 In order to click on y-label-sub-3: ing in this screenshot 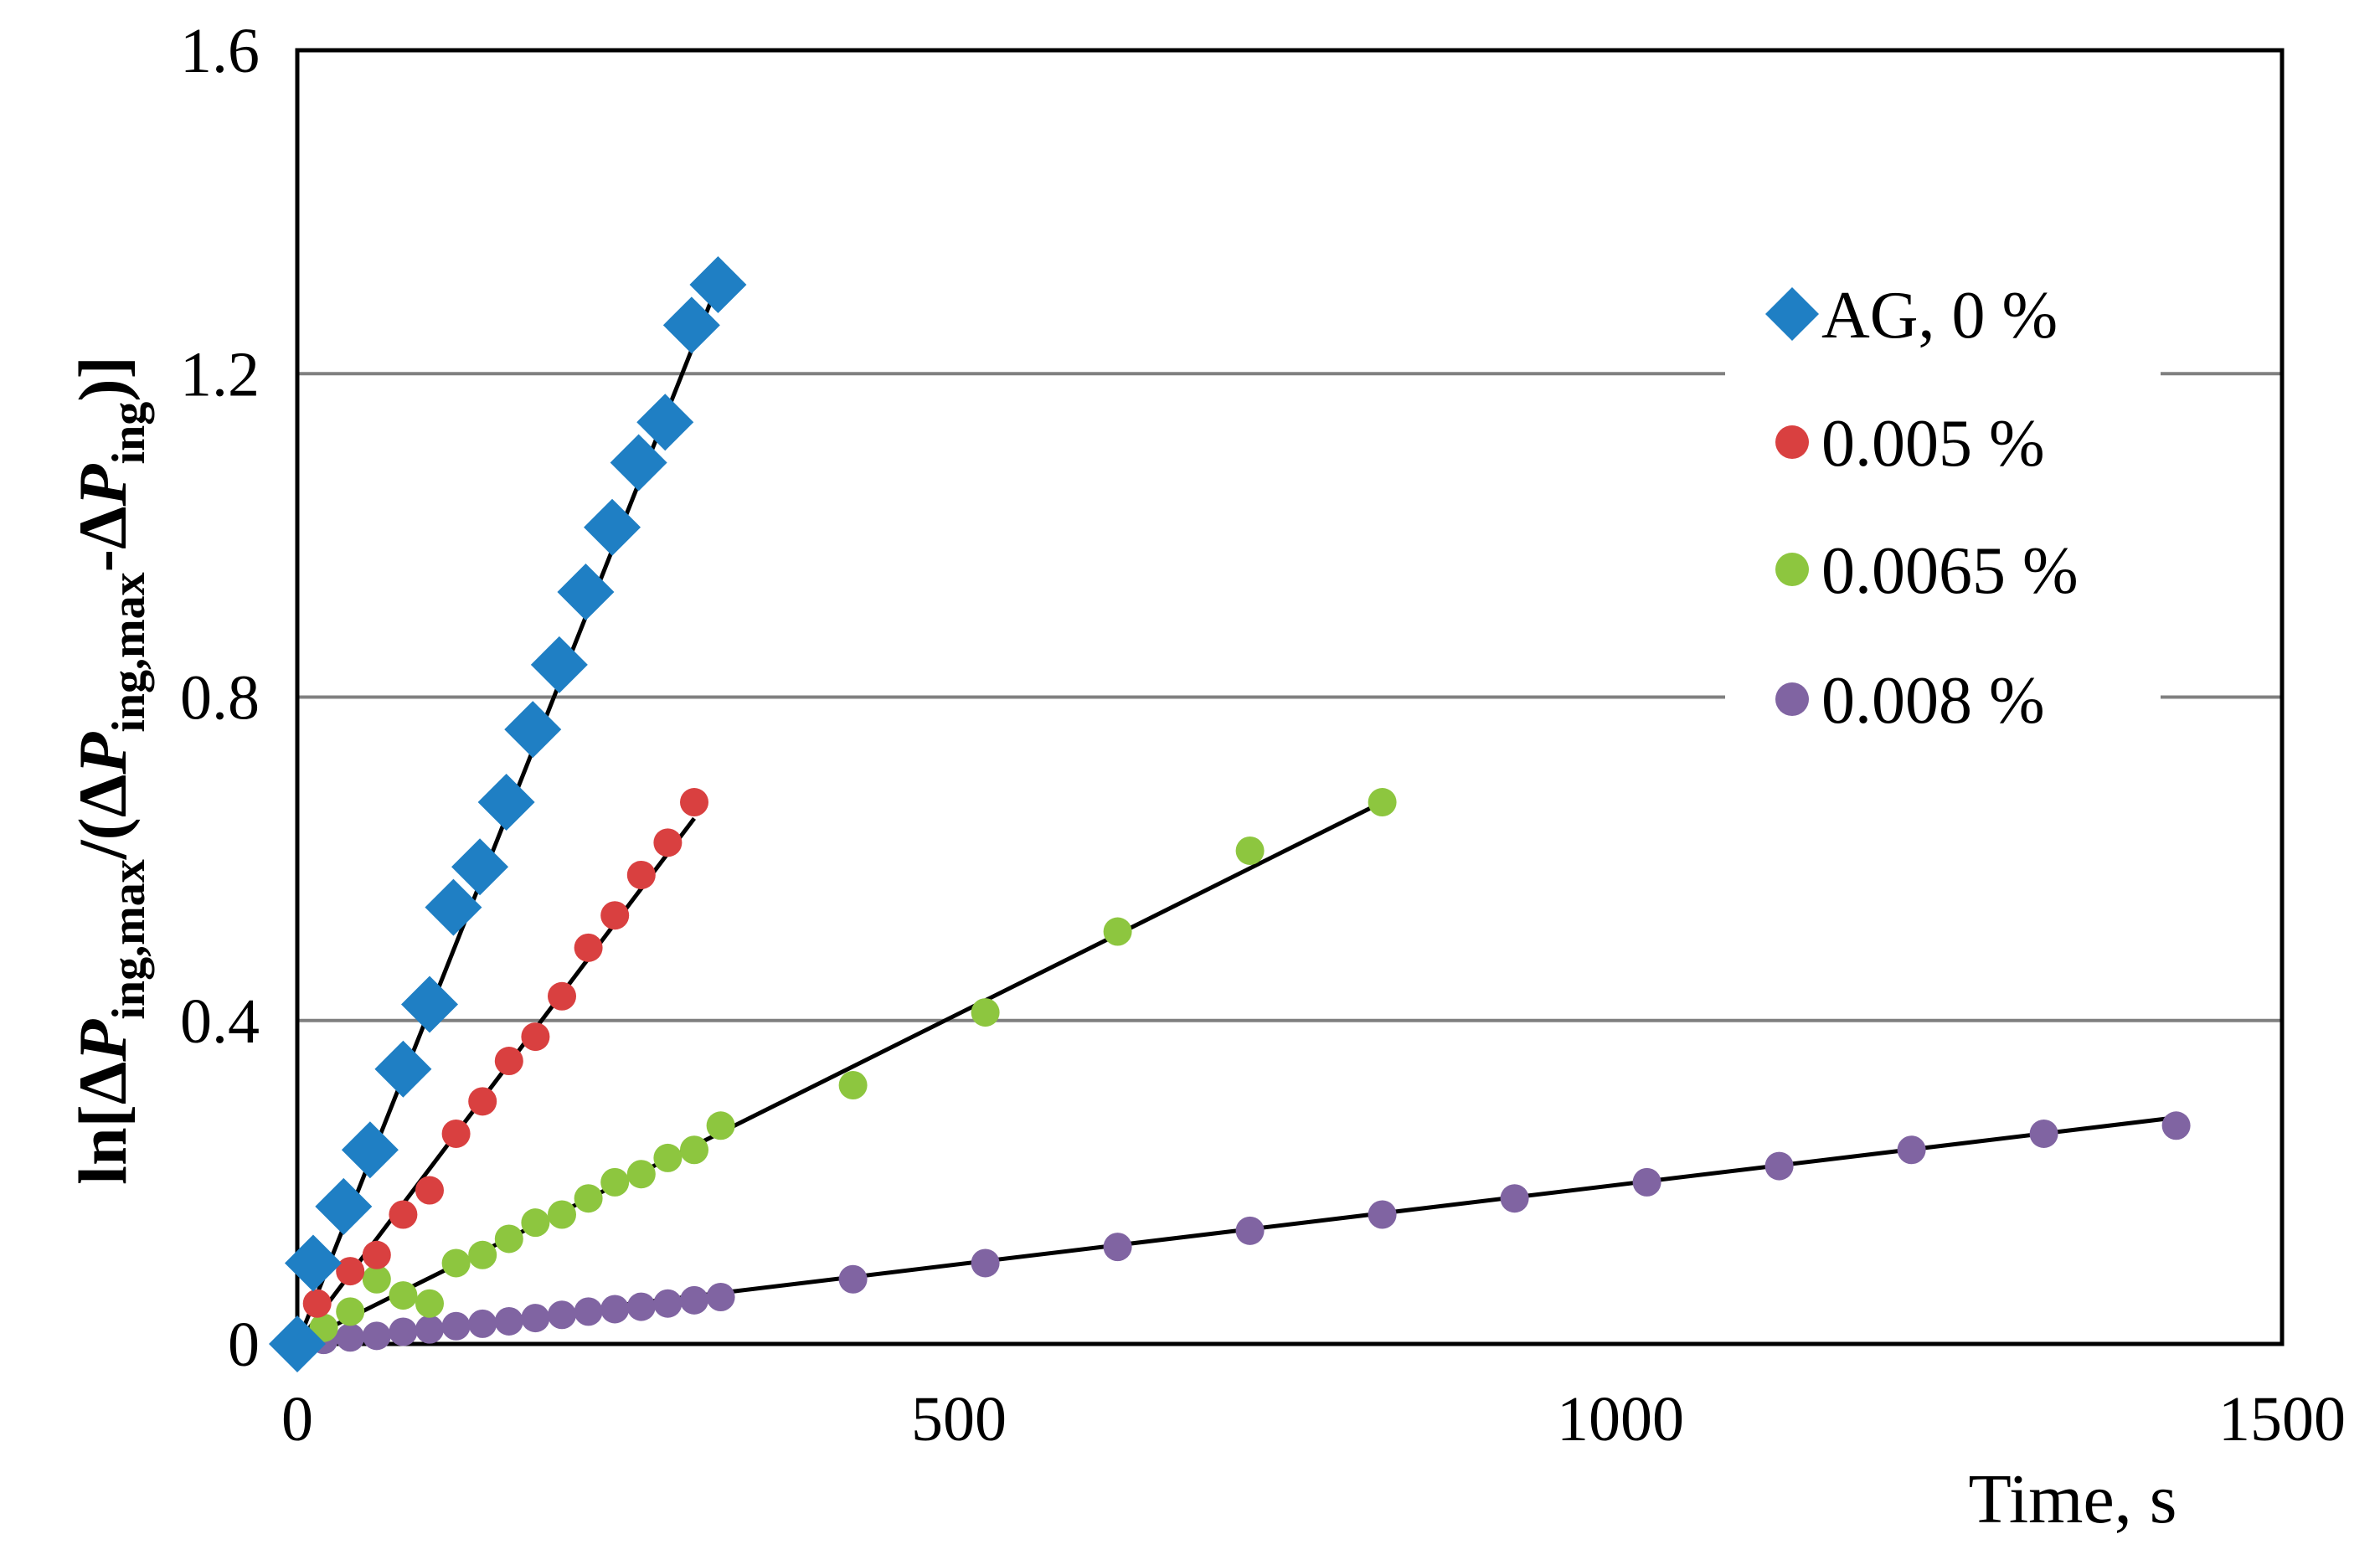, I will do `click(129, 433)`.